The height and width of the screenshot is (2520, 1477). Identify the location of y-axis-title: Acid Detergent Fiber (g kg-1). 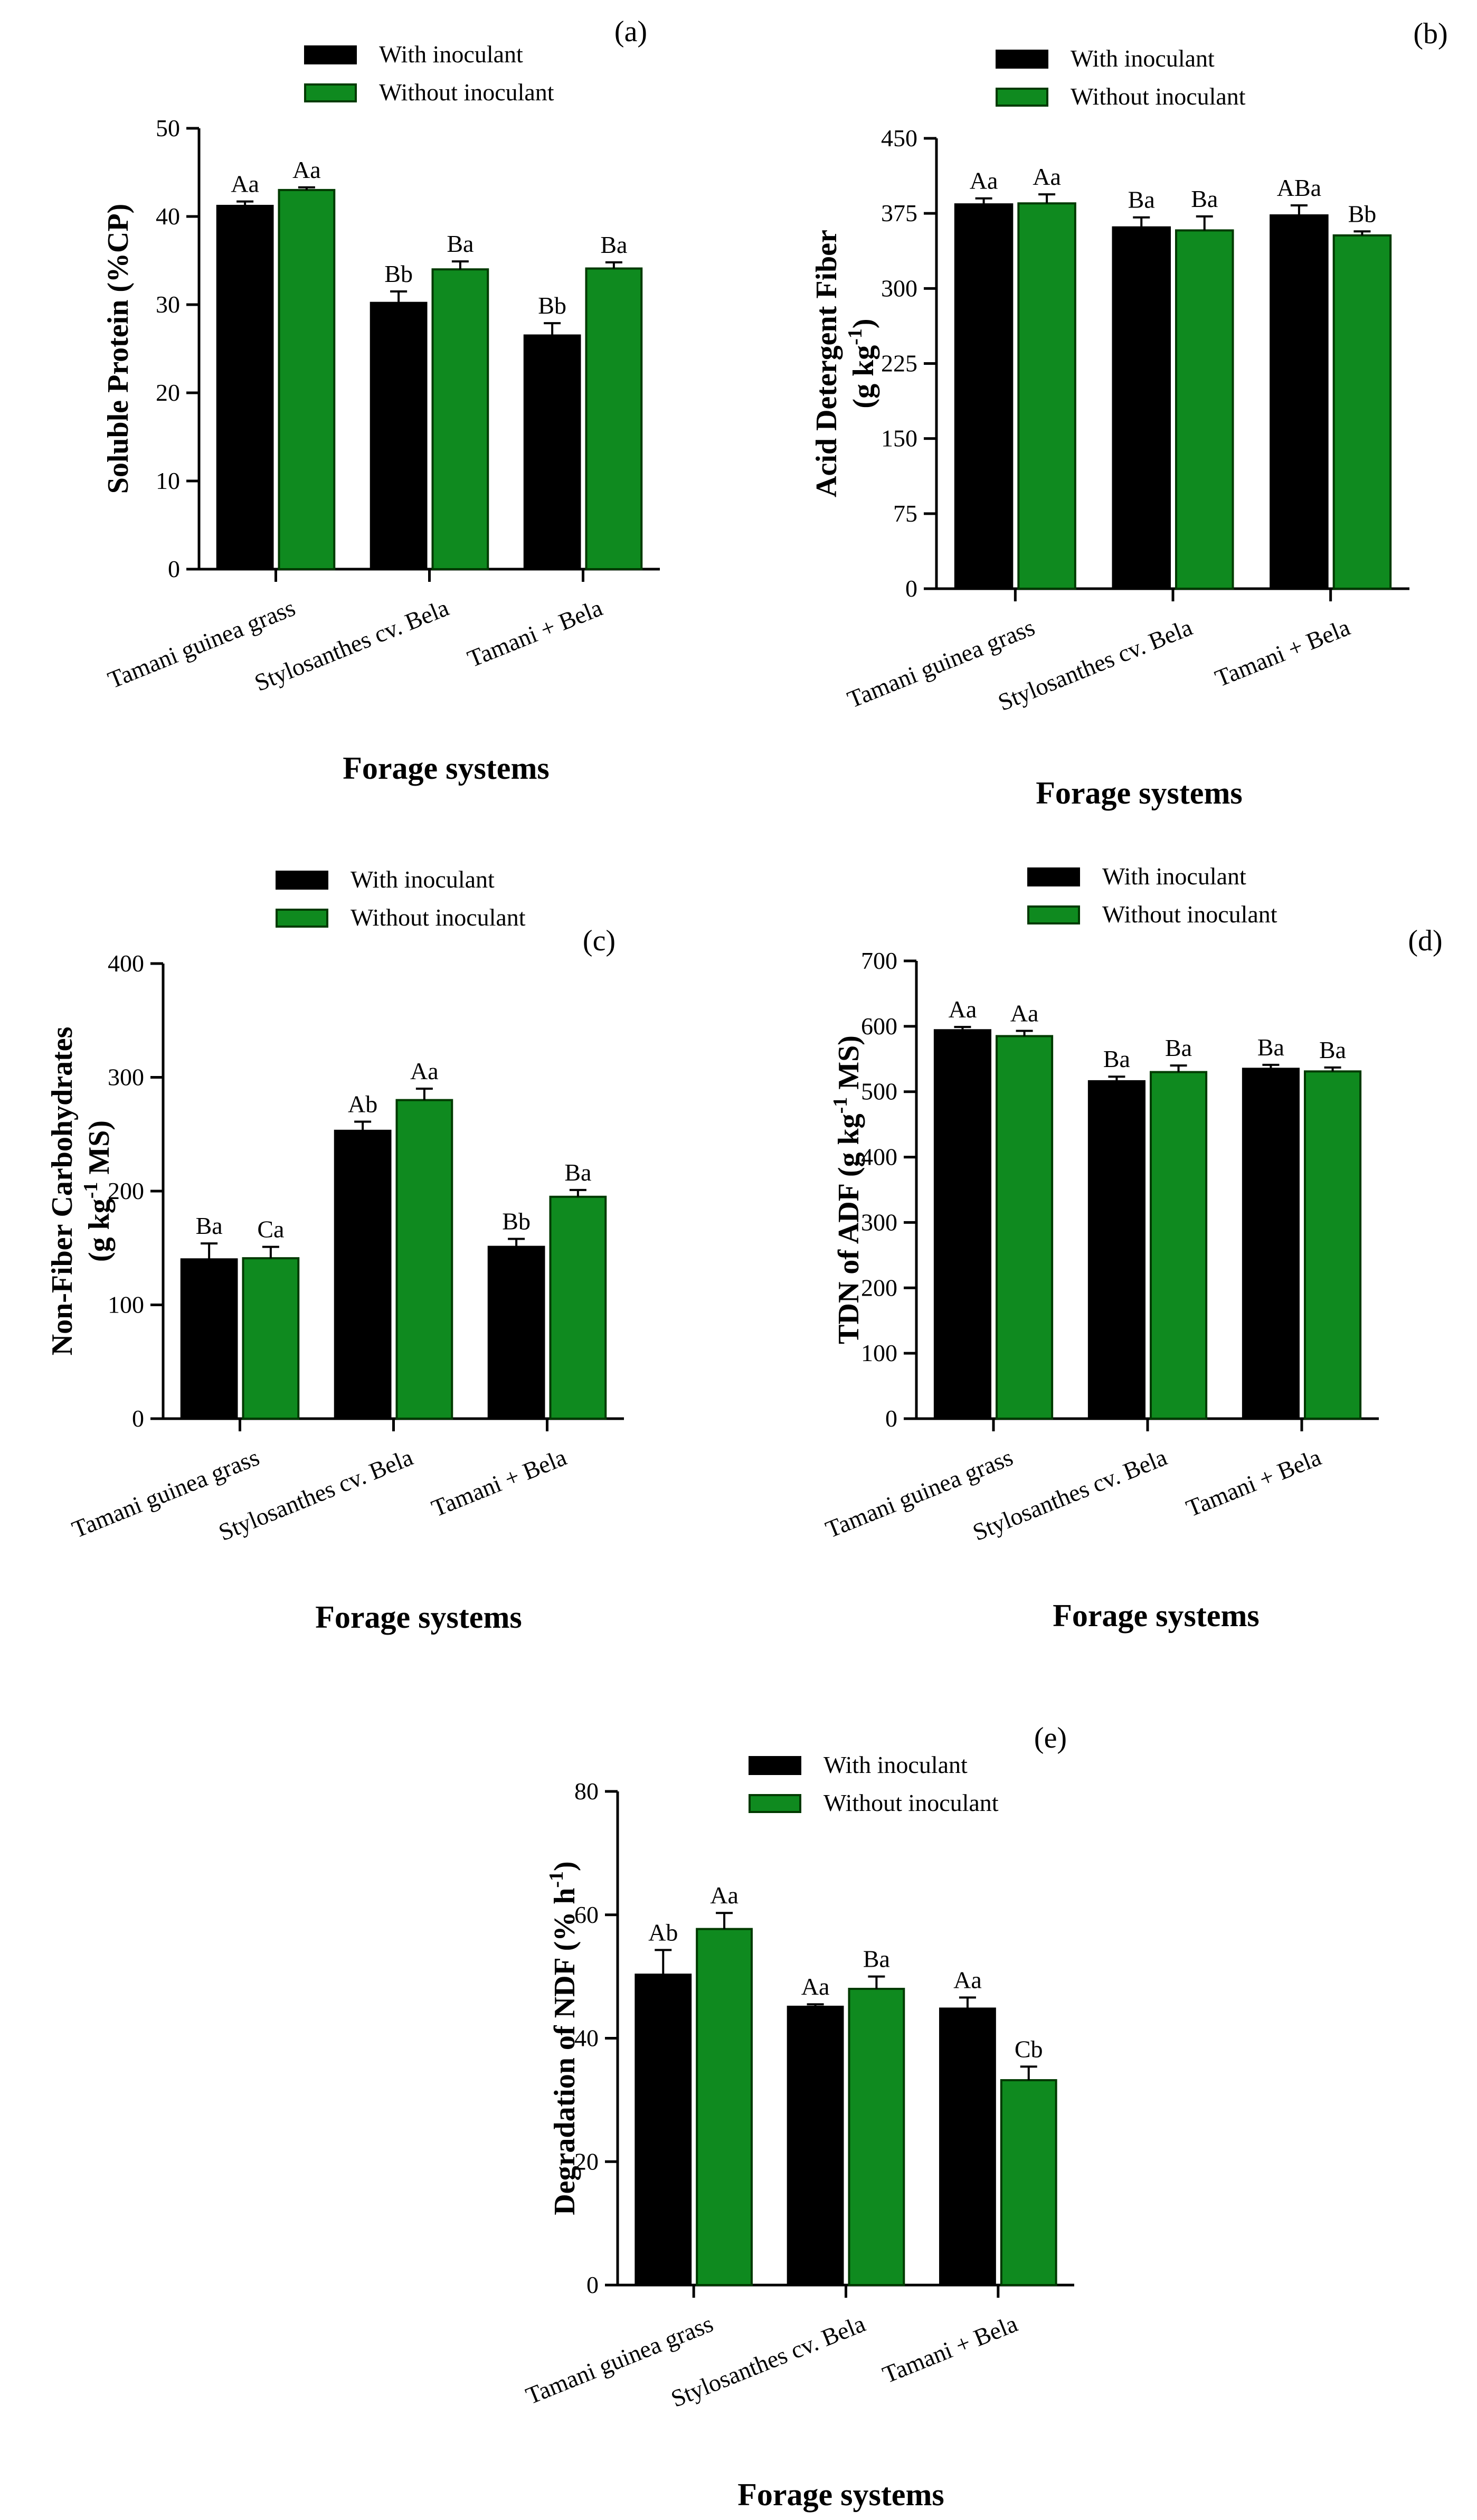
(845, 363).